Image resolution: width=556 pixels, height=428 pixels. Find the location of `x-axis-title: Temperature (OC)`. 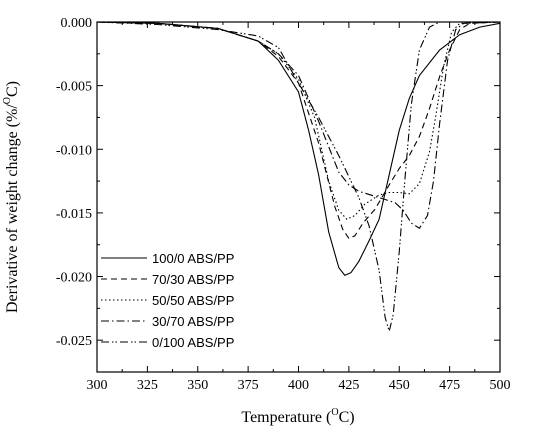

x-axis-title: Temperature (OC) is located at coordinates (297, 416).